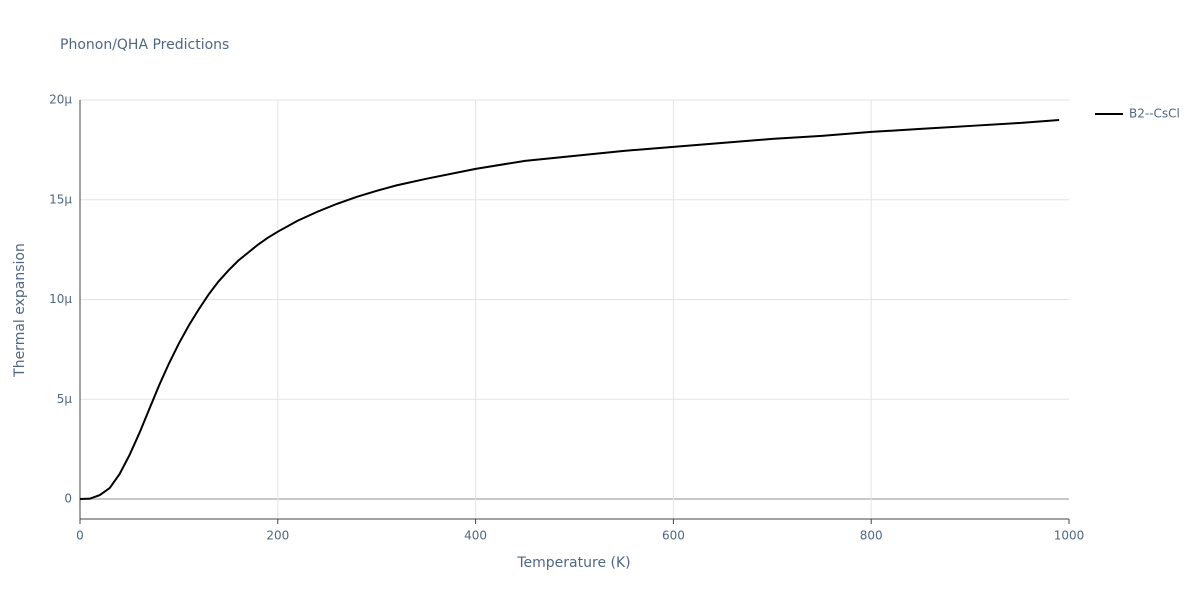  I want to click on x-tick-label: 800, so click(871, 536).